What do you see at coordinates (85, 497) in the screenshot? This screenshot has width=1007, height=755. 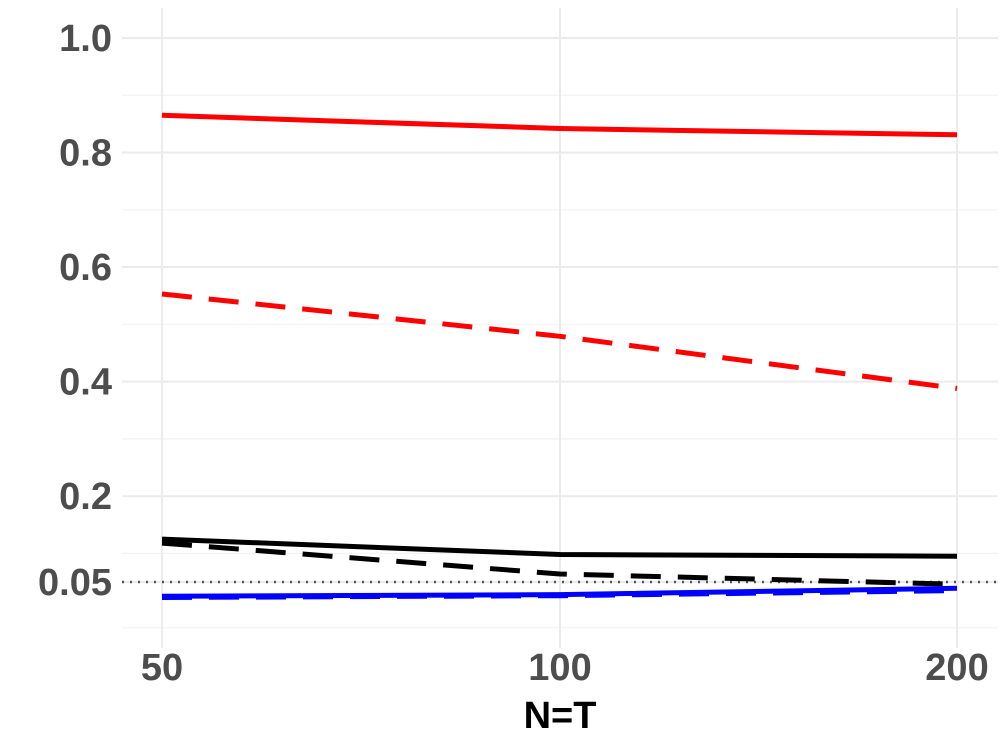 I see `y-tick-label: 0.2` at bounding box center [85, 497].